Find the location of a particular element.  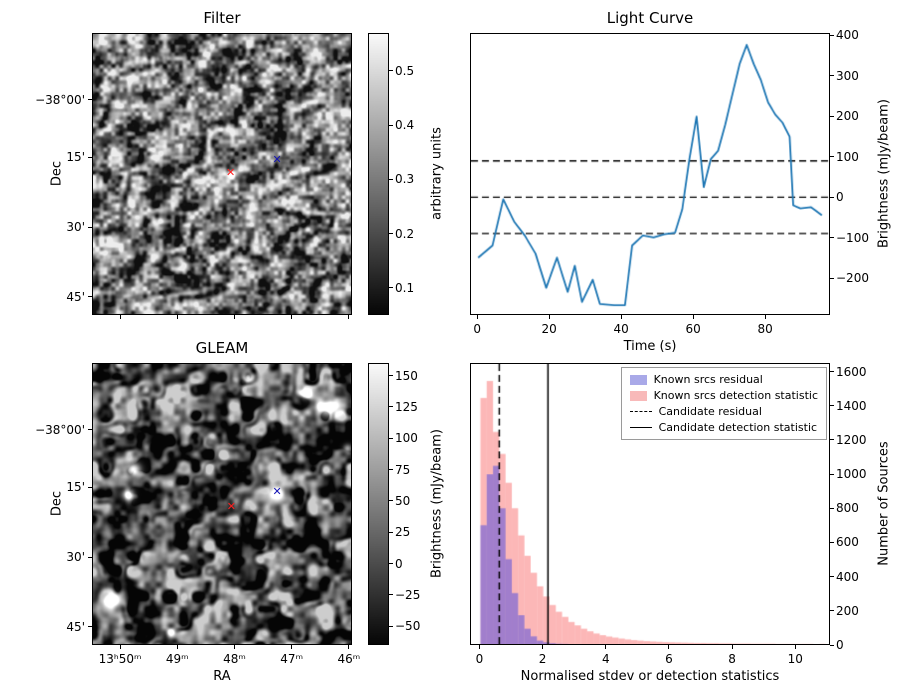

filter-colorbar-tick-label: 0.3 is located at coordinates (405, 179).